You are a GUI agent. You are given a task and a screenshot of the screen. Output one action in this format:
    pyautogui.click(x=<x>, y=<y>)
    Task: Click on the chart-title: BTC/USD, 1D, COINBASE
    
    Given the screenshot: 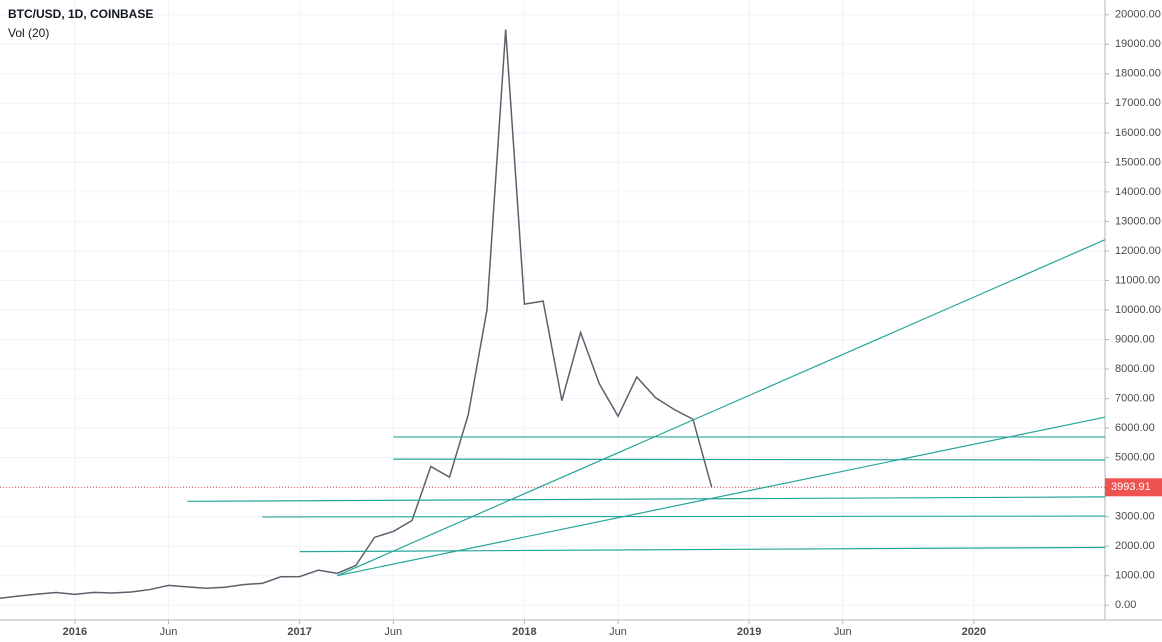 What is the action you would take?
    pyautogui.click(x=80, y=14)
    